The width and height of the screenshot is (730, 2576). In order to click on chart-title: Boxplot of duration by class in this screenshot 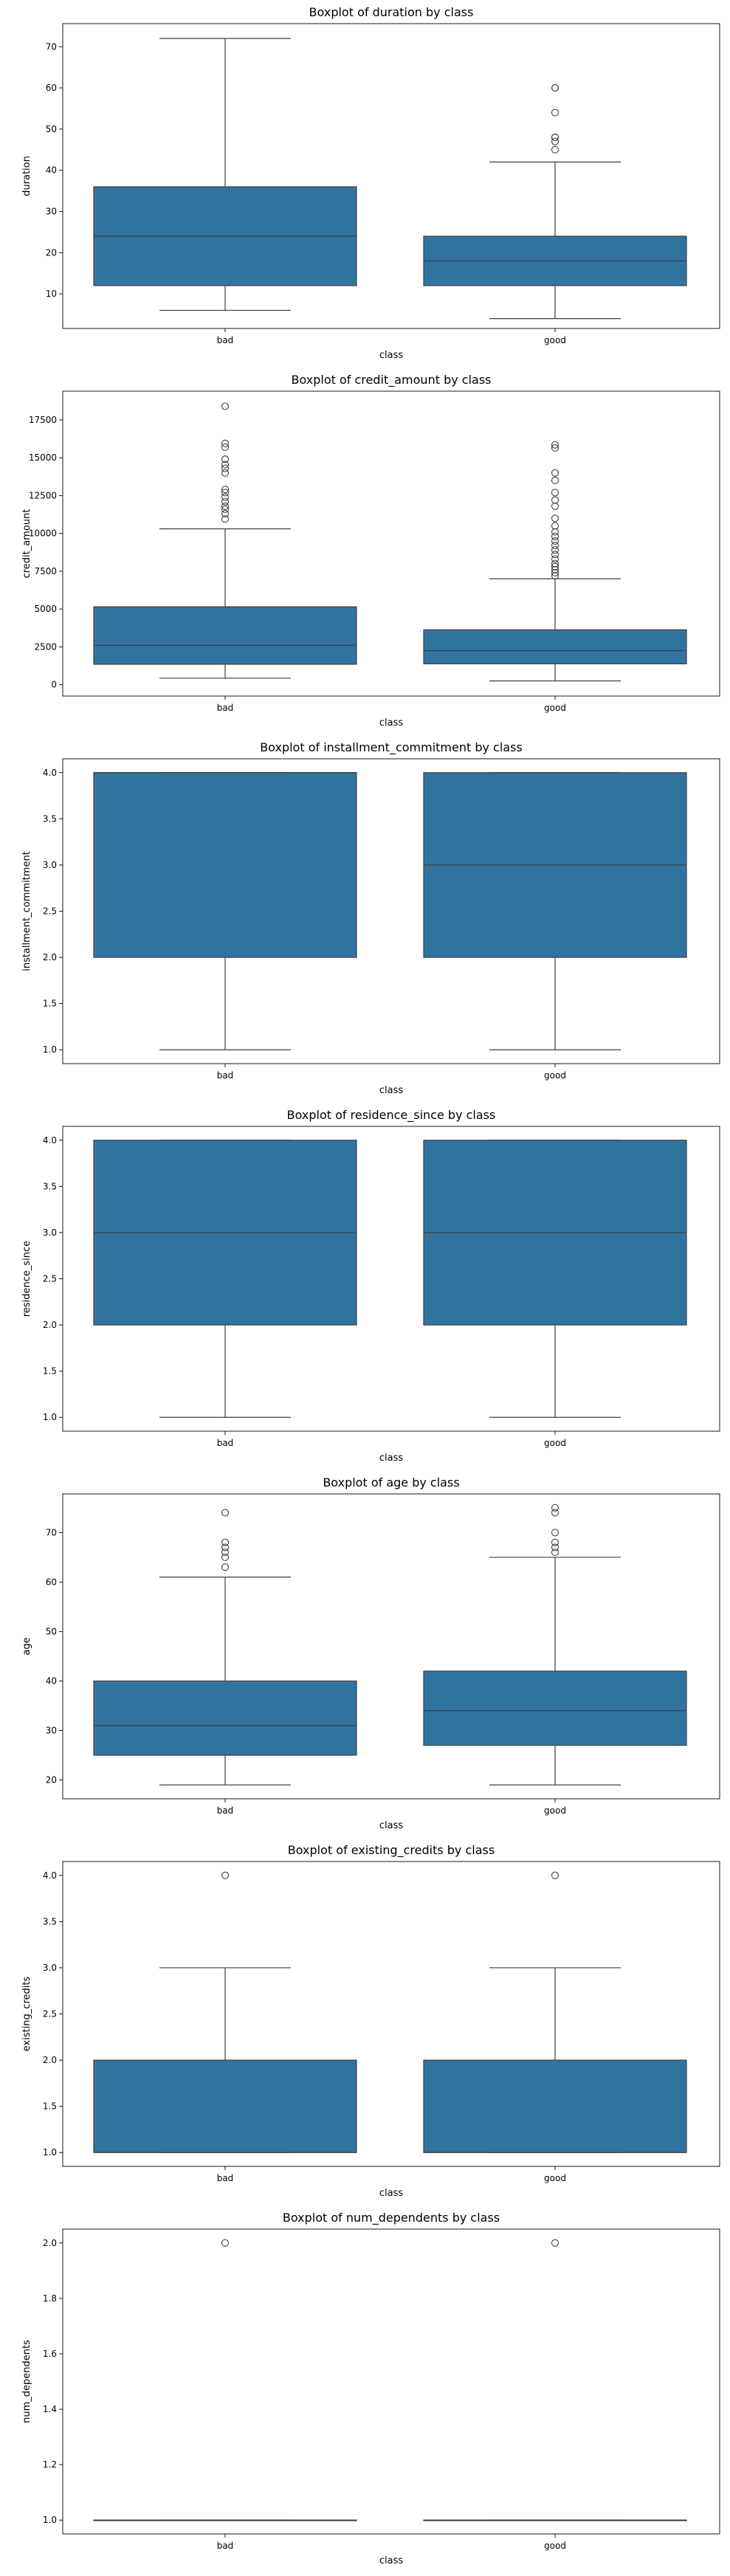, I will do `click(392, 12)`.